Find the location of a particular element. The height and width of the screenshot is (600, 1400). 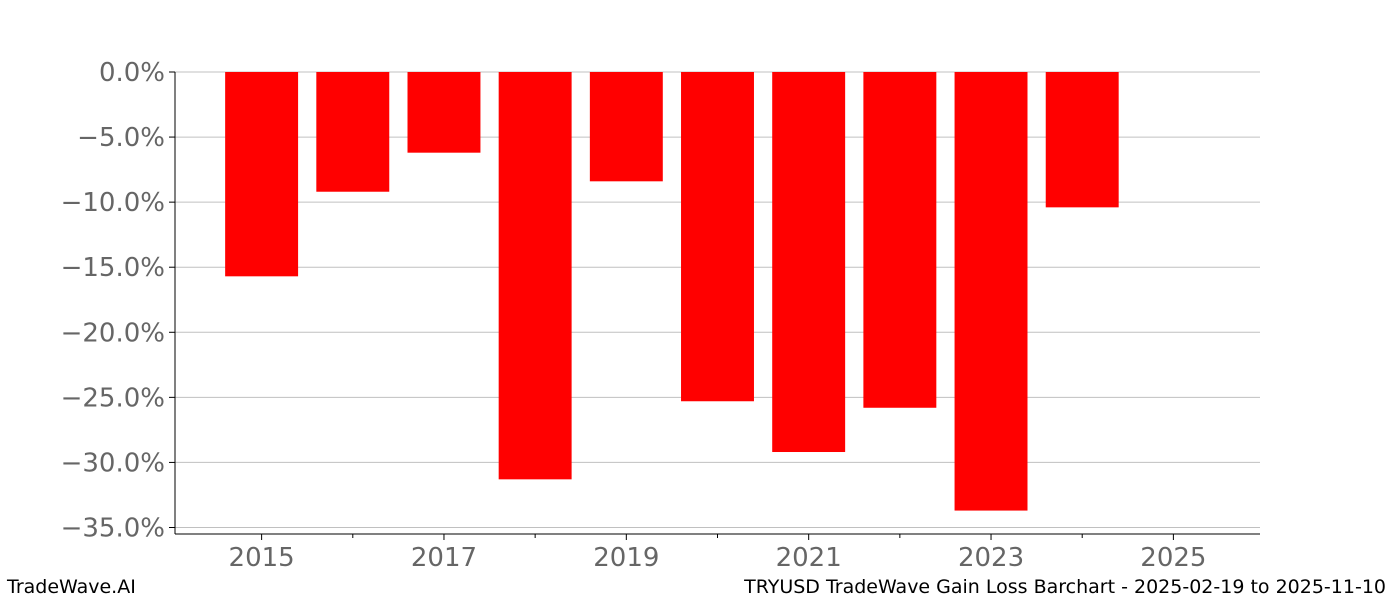

bar-2023 is located at coordinates (991, 291).